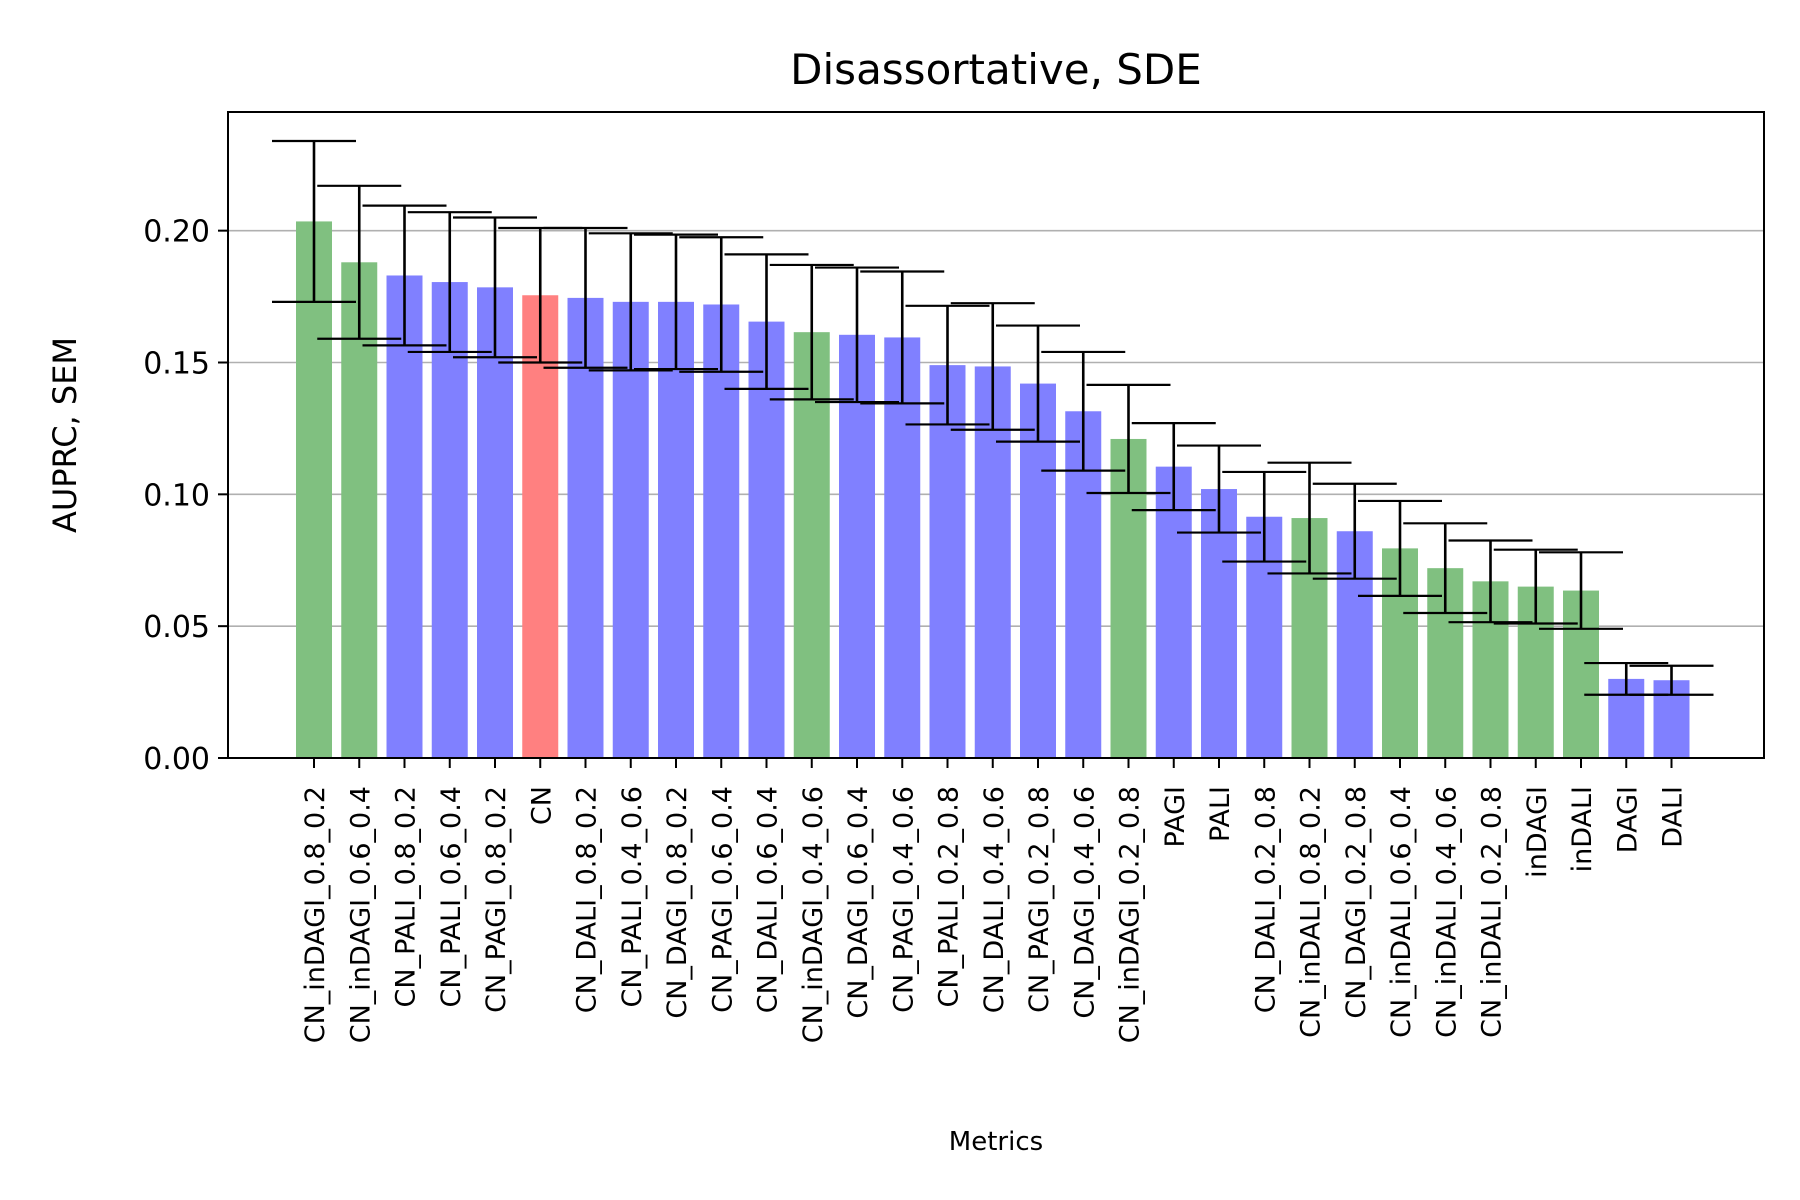 The width and height of the screenshot is (1800, 1200). I want to click on x-tick-label: CN_DAGI_0.2_0.8, so click(1356, 902).